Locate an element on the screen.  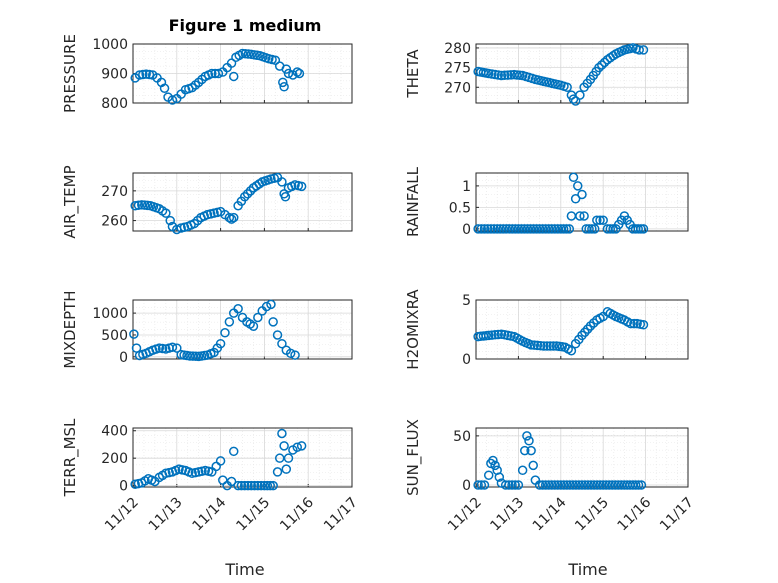
subplot-pressure: 800 900 1000 PRESSURE is located at coordinates (207, 73).